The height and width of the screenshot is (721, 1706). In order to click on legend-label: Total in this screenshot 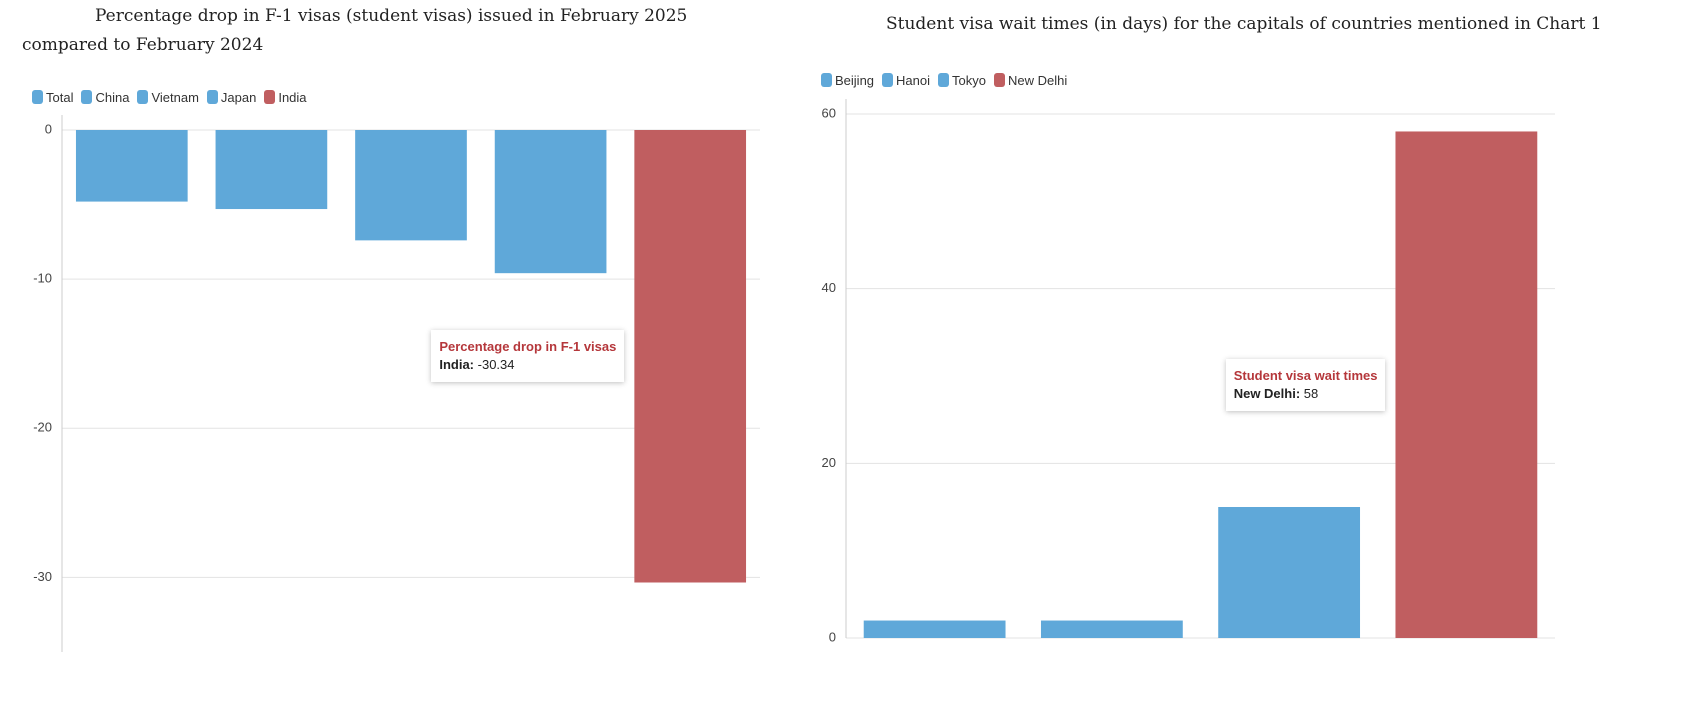, I will do `click(60, 97)`.